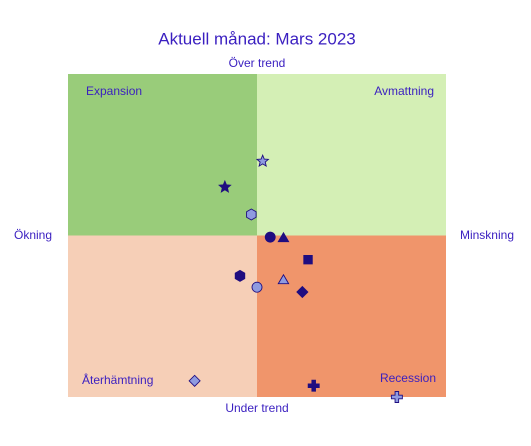  Describe the element at coordinates (257, 63) in the screenshot. I see `top-label: Över trend` at that location.